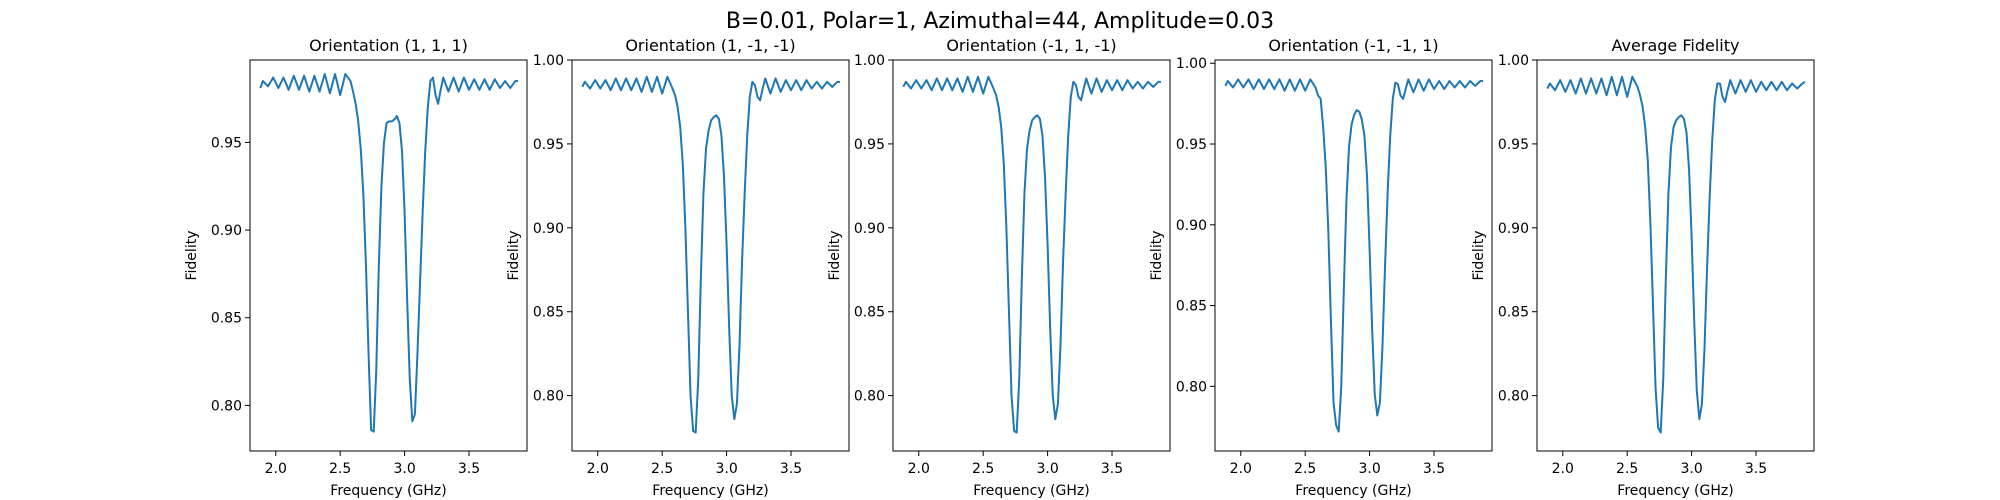 Image resolution: width=2000 pixels, height=500 pixels. I want to click on subplot-title: Orientation (-1, -1, 1), so click(1353, 45).